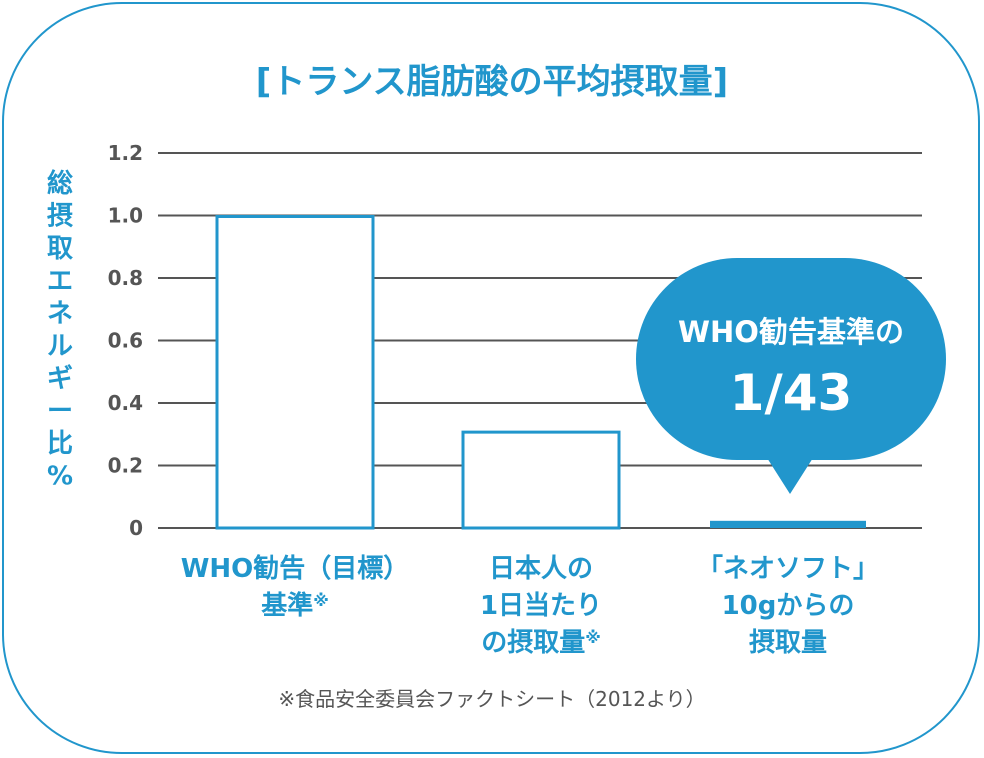 The width and height of the screenshot is (984, 758). Describe the element at coordinates (791, 393) in the screenshot. I see `callout-line2: 1/43` at that location.